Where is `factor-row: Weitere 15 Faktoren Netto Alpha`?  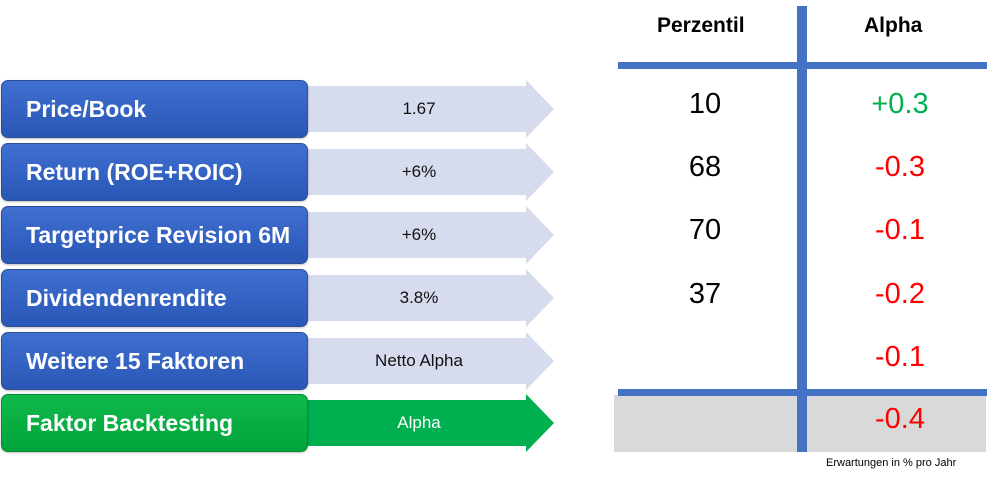
factor-row: Weitere 15 Faktoren Netto Alpha is located at coordinates (280, 362).